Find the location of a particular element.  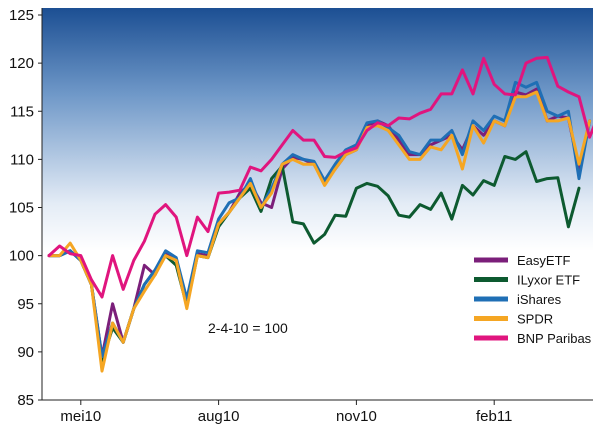

y-tick-label: 90 is located at coordinates (25, 352).